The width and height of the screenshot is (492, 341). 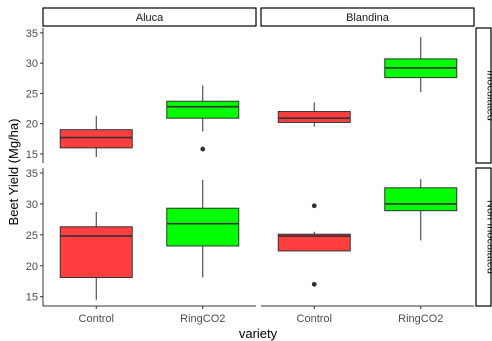 I want to click on strip-inoculated, so click(x=483, y=95).